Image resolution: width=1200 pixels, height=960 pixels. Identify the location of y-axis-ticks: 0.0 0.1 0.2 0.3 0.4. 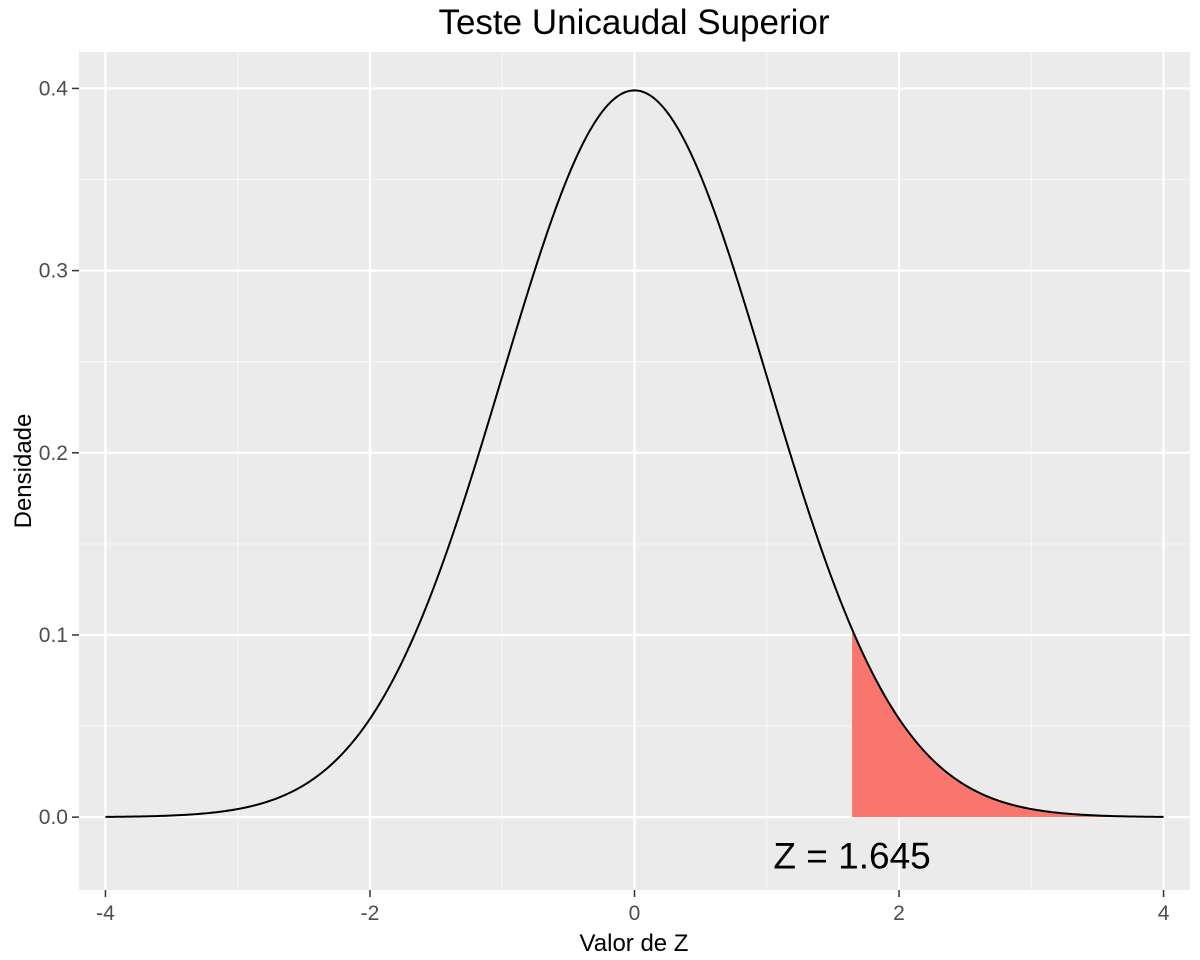
(59, 453).